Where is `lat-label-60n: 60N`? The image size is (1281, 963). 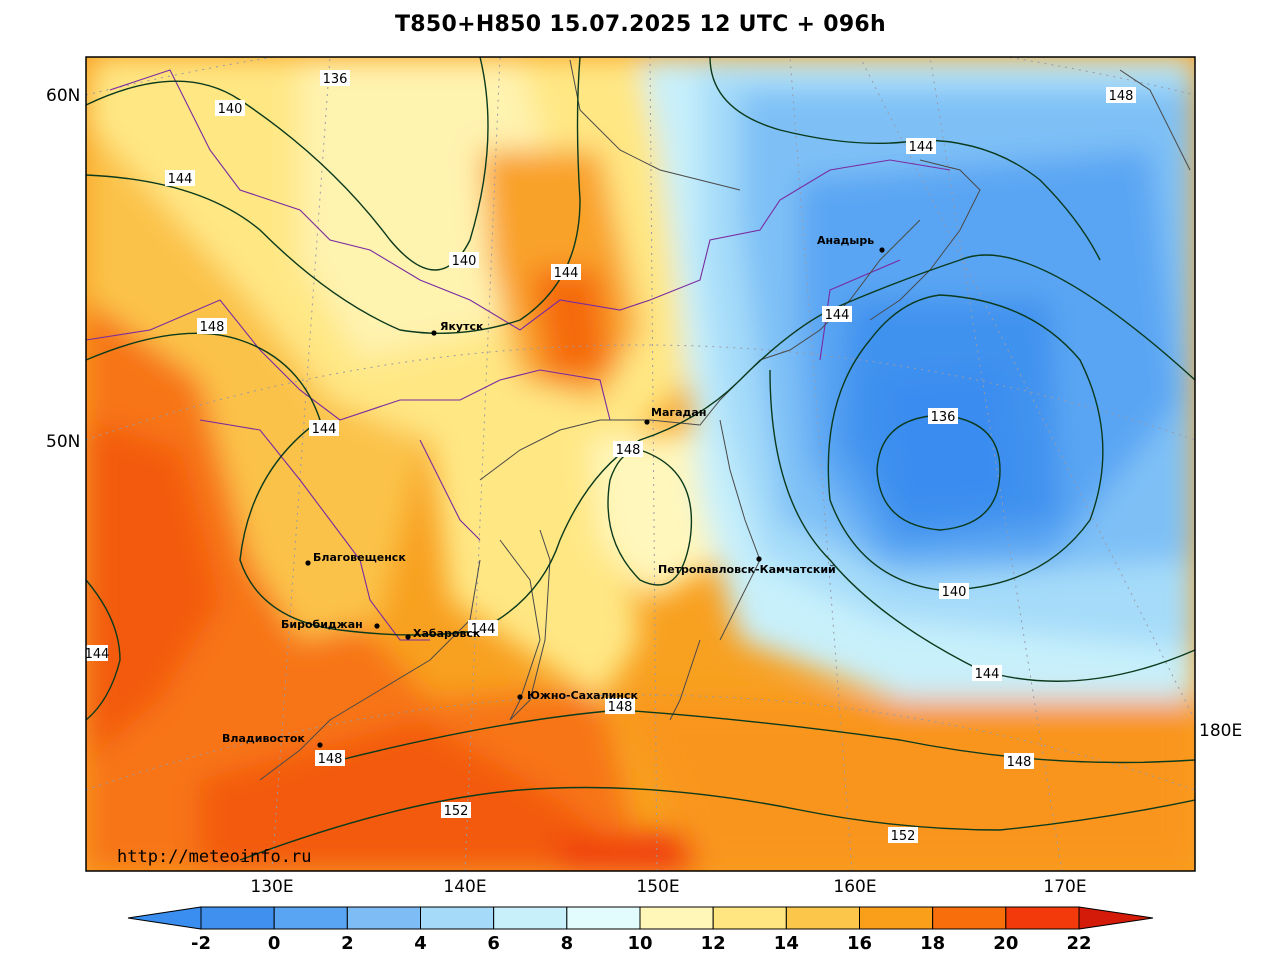 lat-label-60n: 60N is located at coordinates (63, 96).